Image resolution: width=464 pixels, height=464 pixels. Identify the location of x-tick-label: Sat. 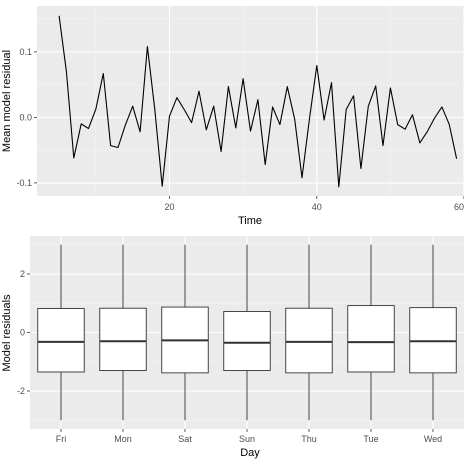
(185, 439).